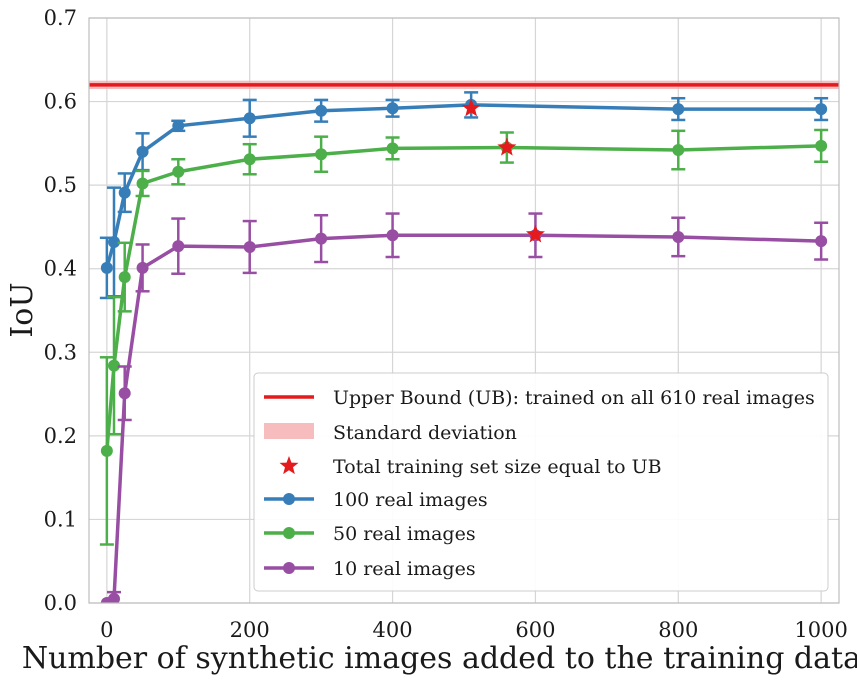 Image resolution: width=857 pixels, height=683 pixels. What do you see at coordinates (60, 269) in the screenshot?
I see `y-tick-label: 0.4` at bounding box center [60, 269].